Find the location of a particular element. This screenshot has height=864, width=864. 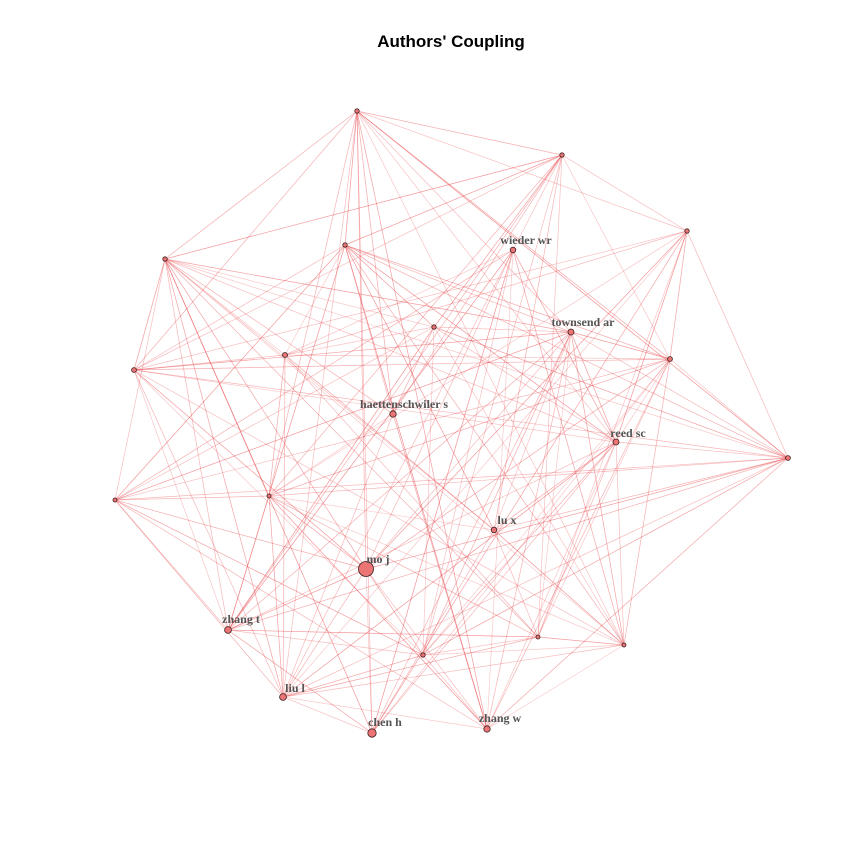

node-n20 is located at coordinates (538, 637).